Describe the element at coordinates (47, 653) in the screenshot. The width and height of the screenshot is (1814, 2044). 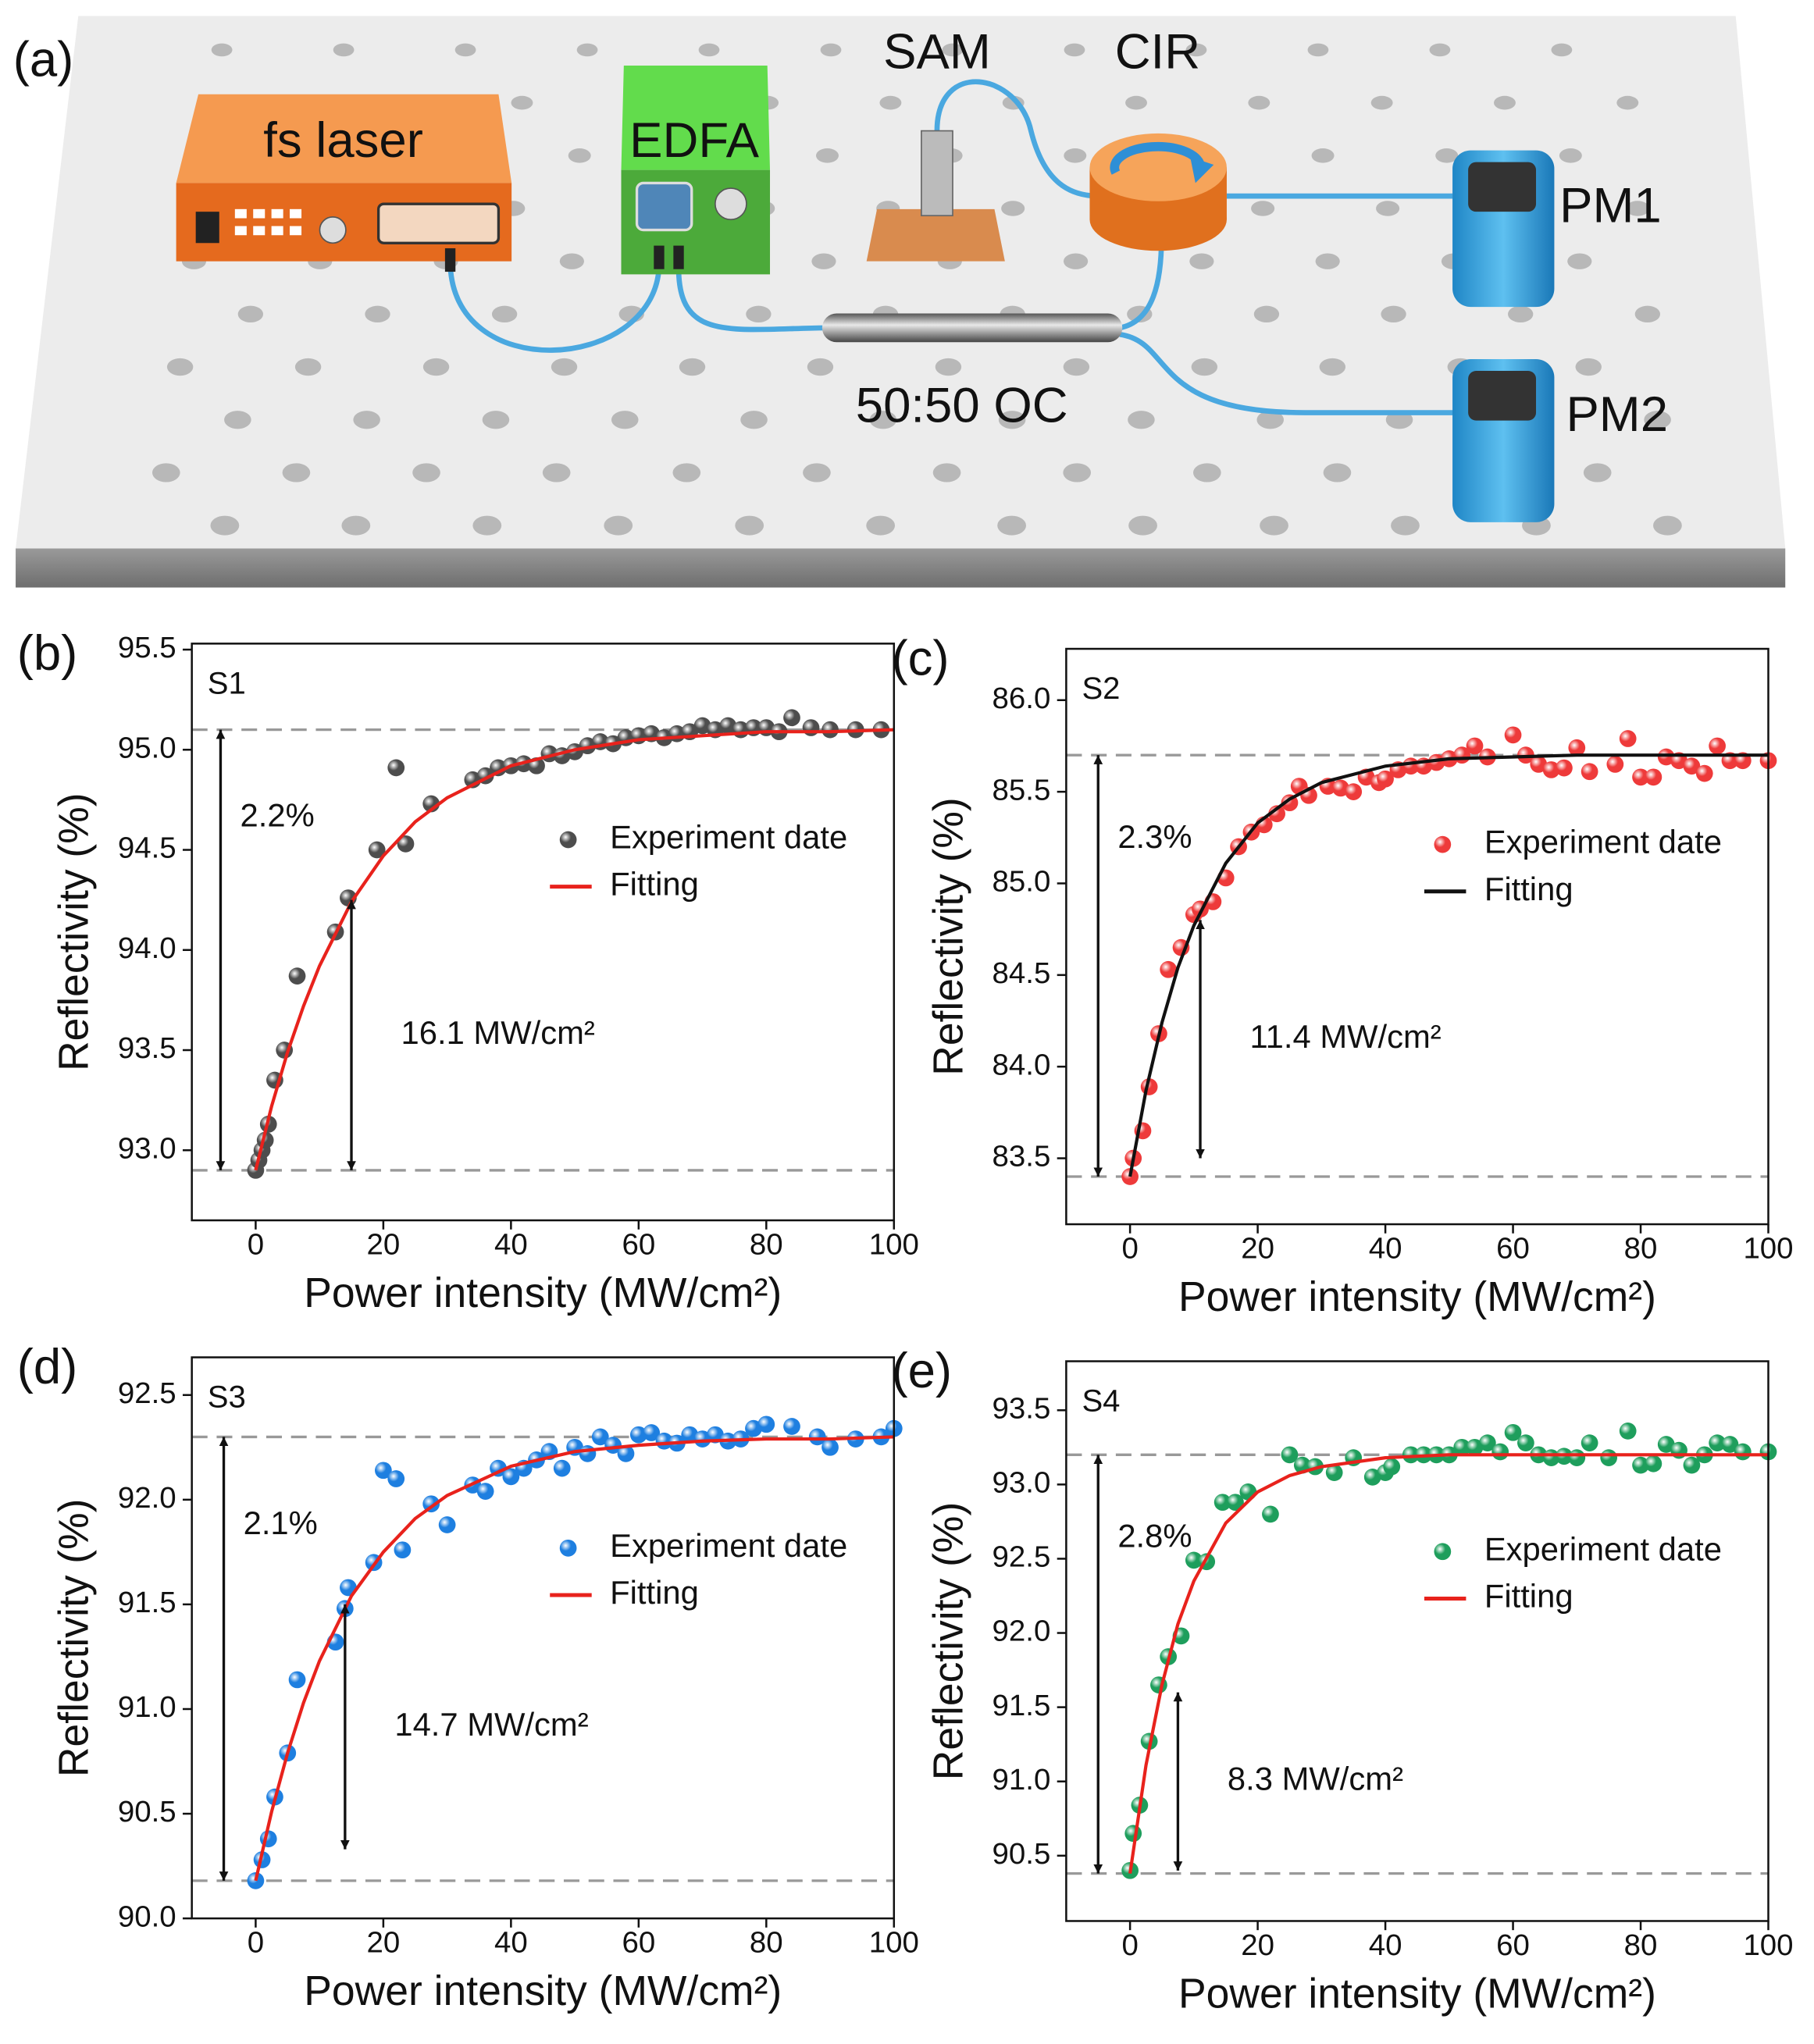
I see `panel-label: (b)` at that location.